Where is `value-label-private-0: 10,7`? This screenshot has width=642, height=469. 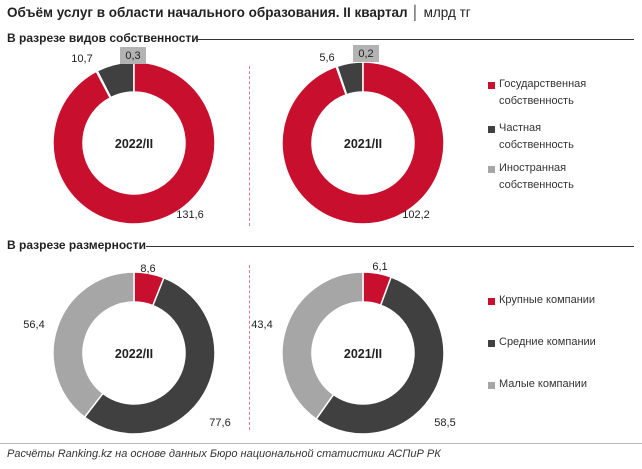
value-label-private-0: 10,7 is located at coordinates (81, 59).